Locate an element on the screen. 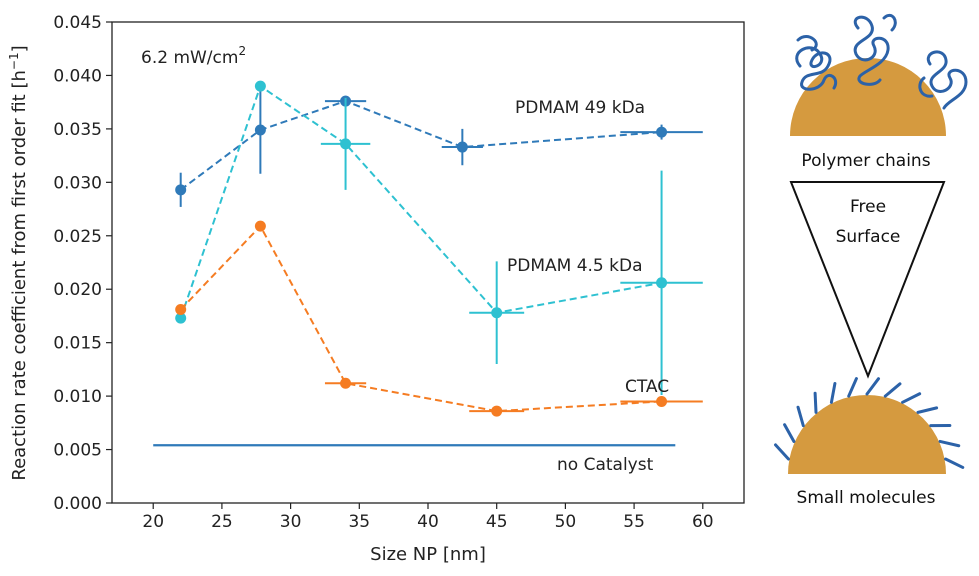 This screenshot has height=576, width=979. y-tick-label: 0.045 is located at coordinates (77, 23).